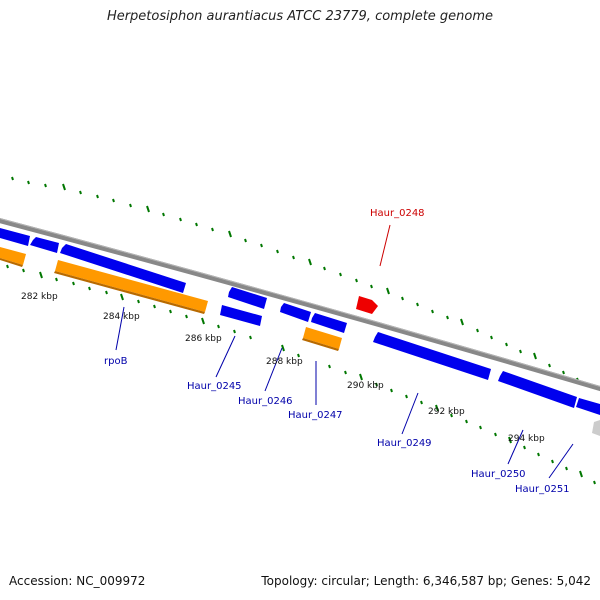 The height and width of the screenshot is (600, 600). What do you see at coordinates (77, 581) in the screenshot?
I see `accession-text: Accession: NC_009972` at bounding box center [77, 581].